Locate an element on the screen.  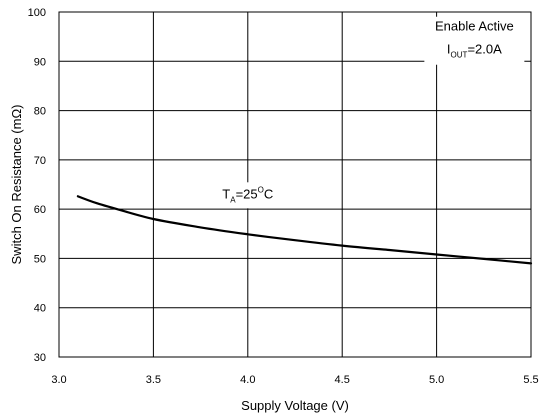
temp-label-background is located at coordinates (247, 195).